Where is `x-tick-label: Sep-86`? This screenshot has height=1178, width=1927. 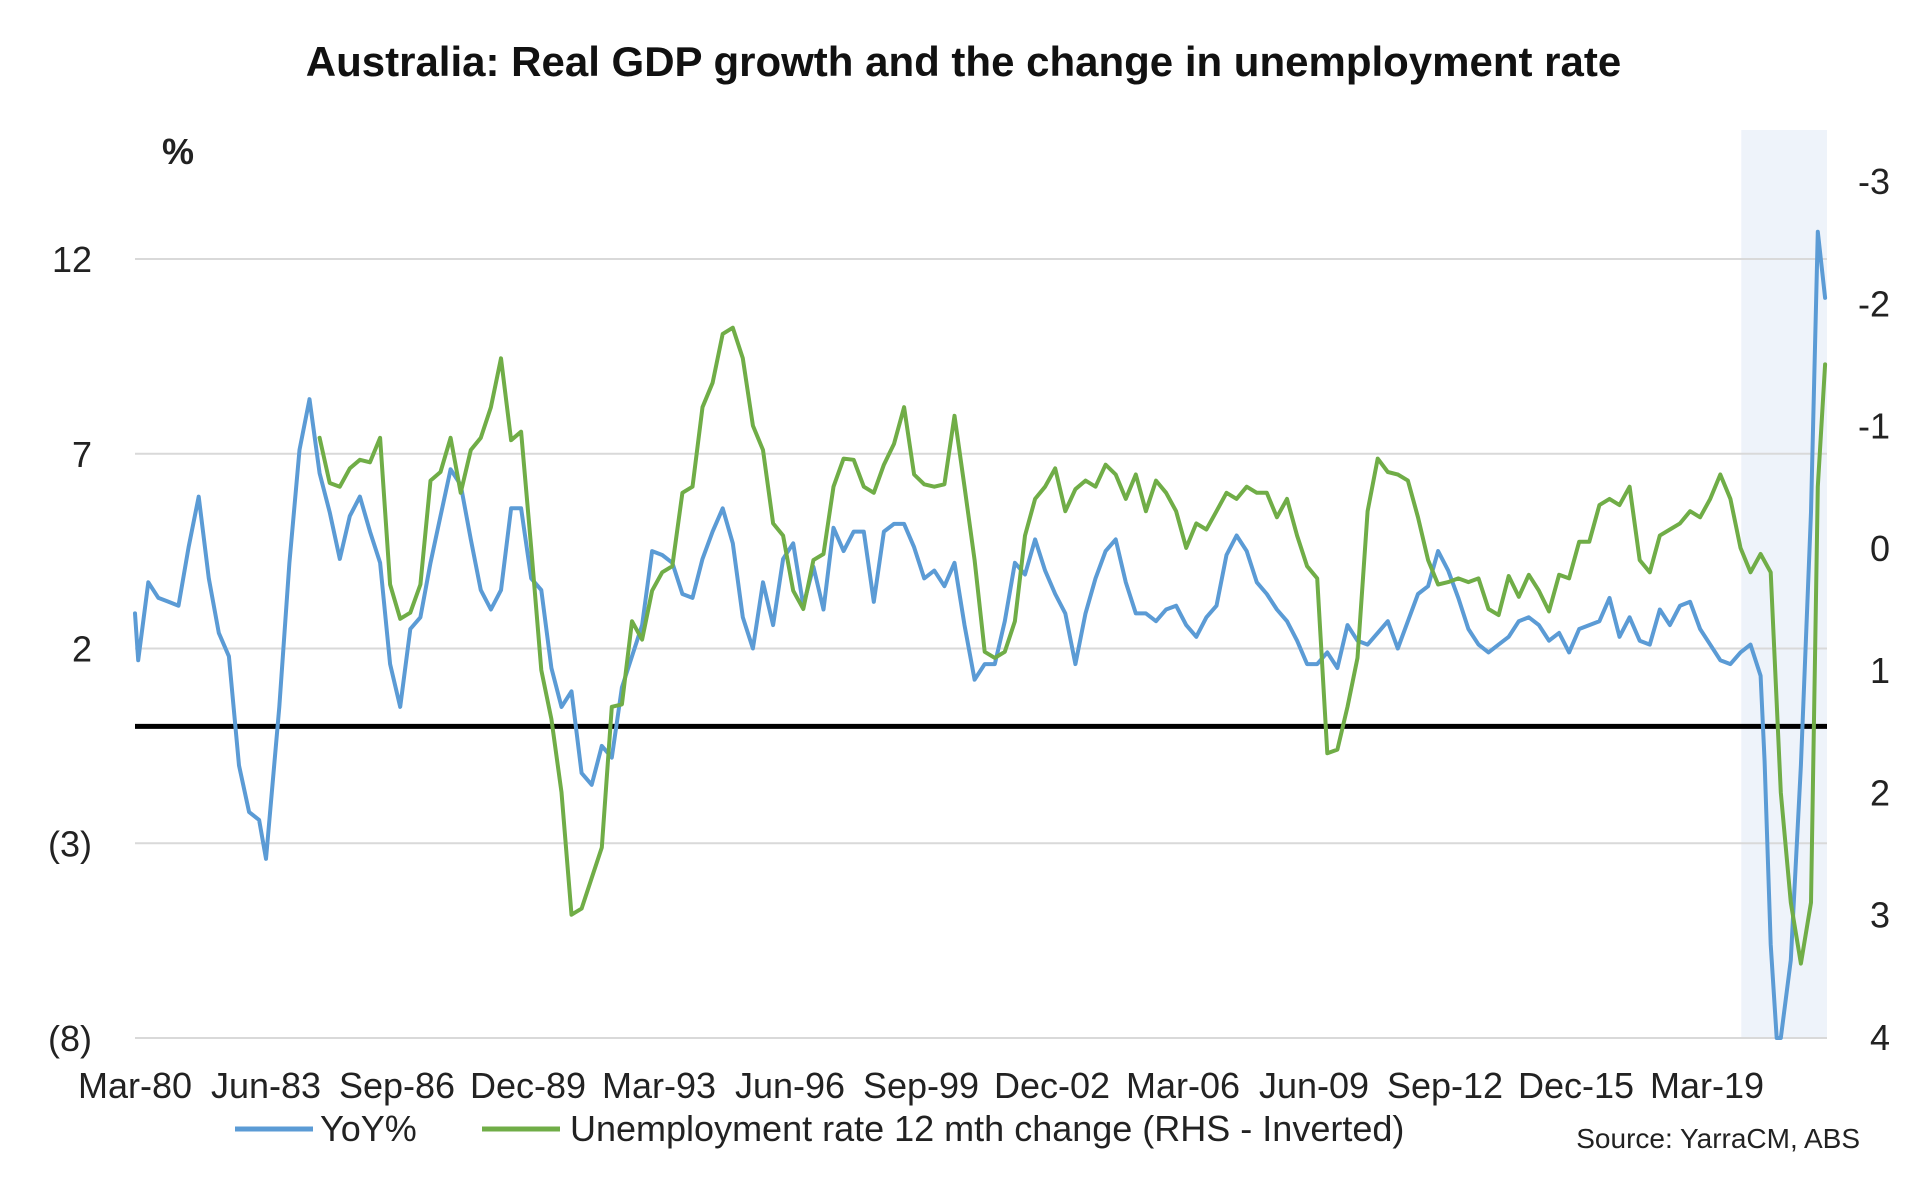
x-tick-label: Sep-86 is located at coordinates (397, 1085).